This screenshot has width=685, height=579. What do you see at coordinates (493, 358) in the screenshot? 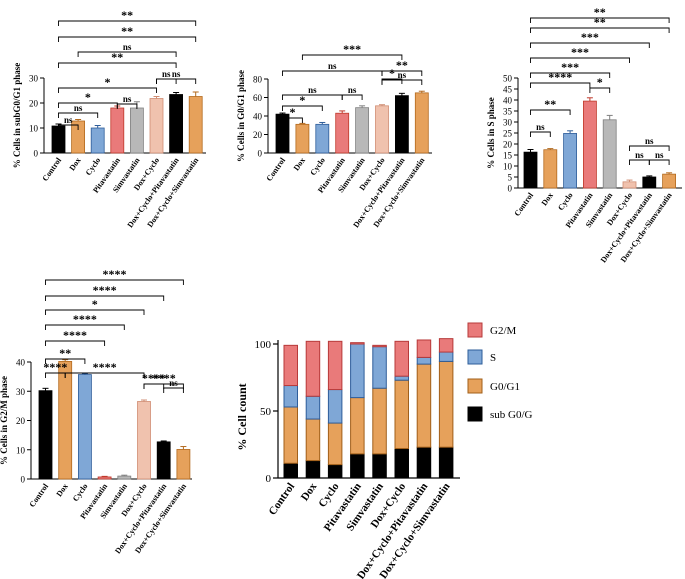
I see `legend-label: S` at bounding box center [493, 358].